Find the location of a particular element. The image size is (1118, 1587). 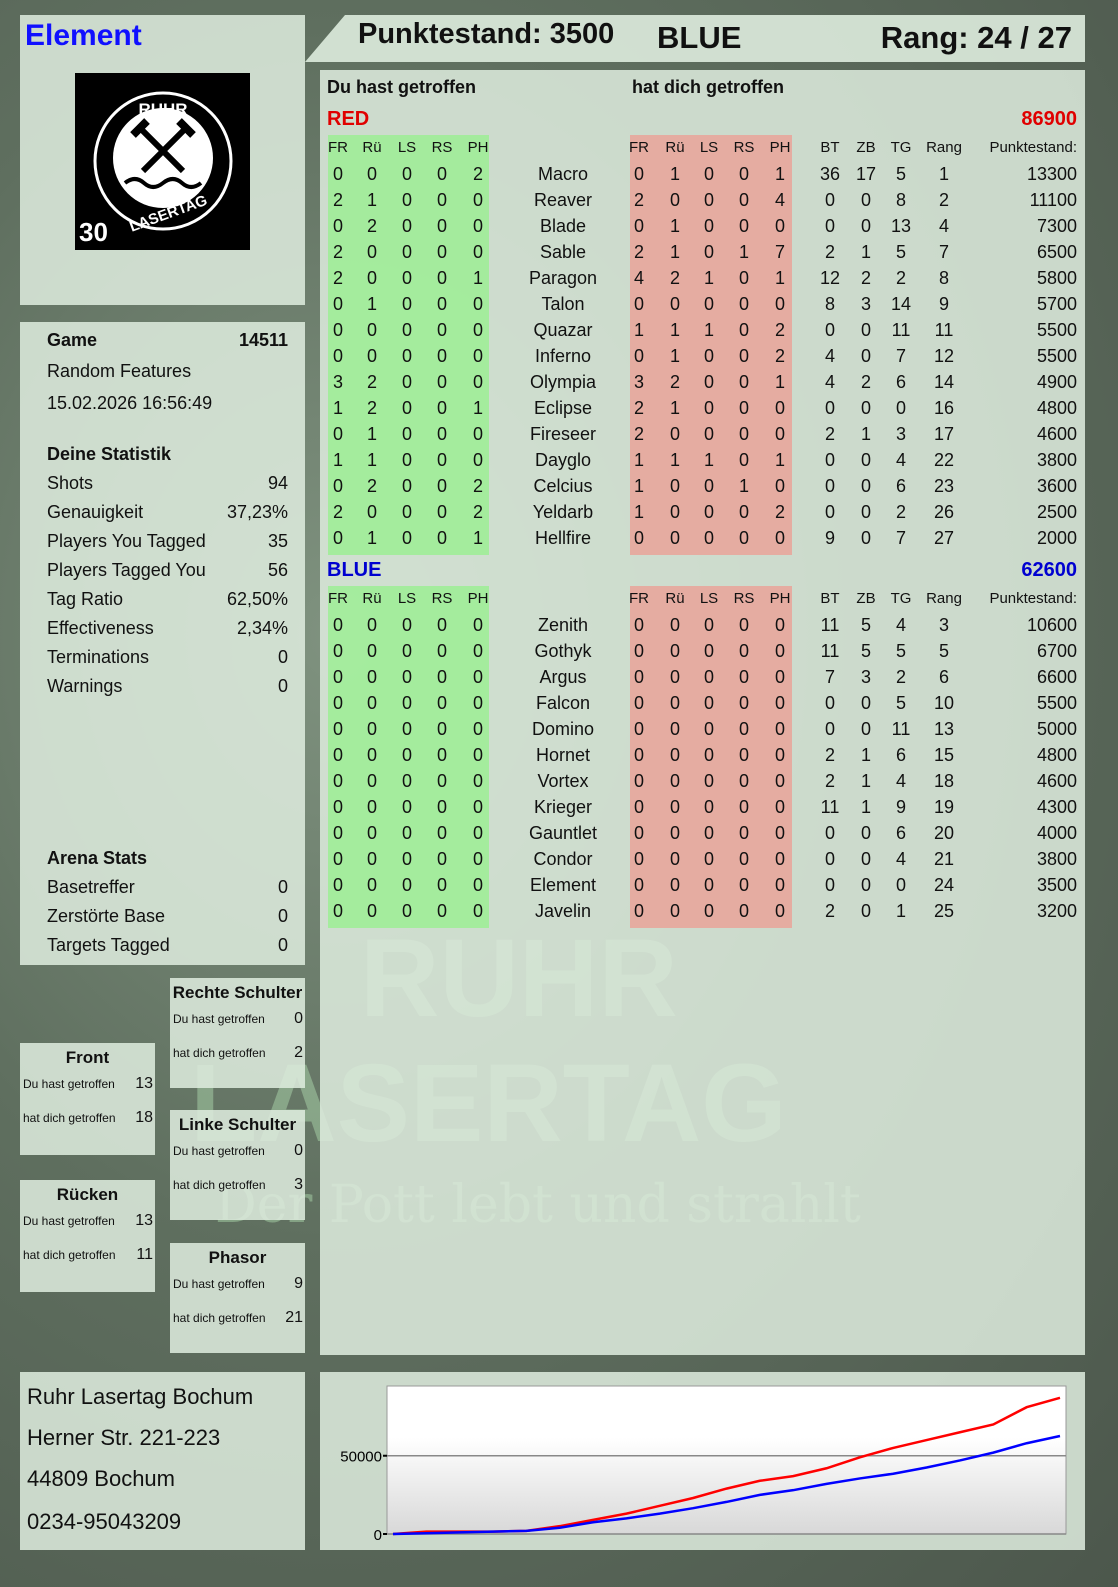

hit-you-label: hat dich getroffen is located at coordinates (219, 1318).